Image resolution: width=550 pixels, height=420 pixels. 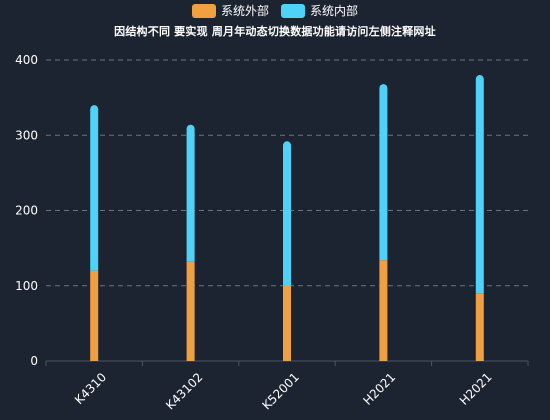 I want to click on y-tick-label: 400, so click(x=26, y=60).